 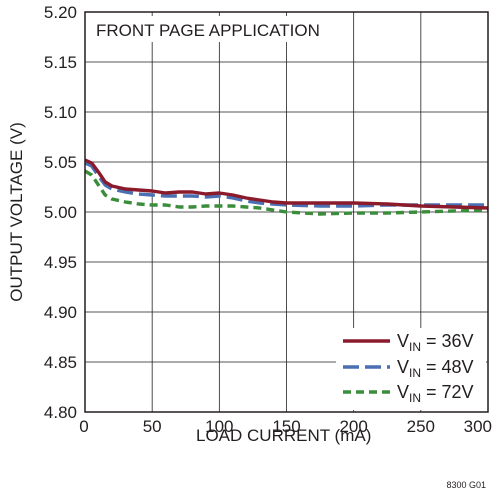 I want to click on y-tick-label: 5.00, so click(x=60, y=212).